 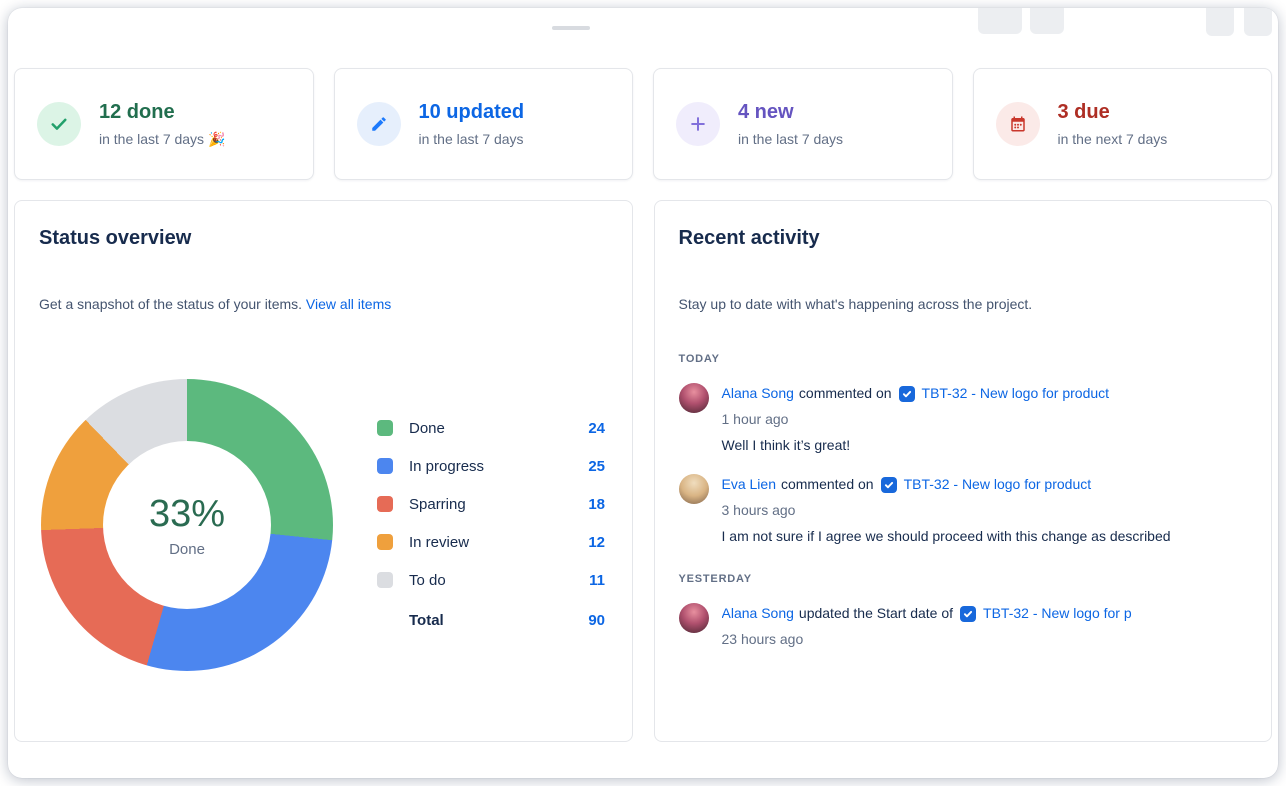 I want to click on legend-row-to-do: To do 11, so click(x=491, y=580).